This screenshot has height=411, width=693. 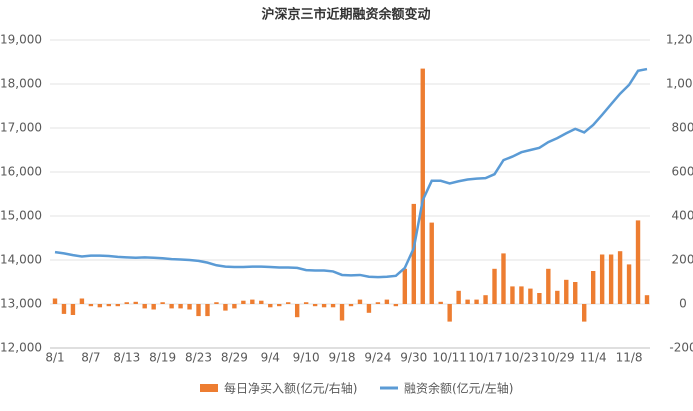 I want to click on y-tick-label: 19,000, so click(x=21, y=40).